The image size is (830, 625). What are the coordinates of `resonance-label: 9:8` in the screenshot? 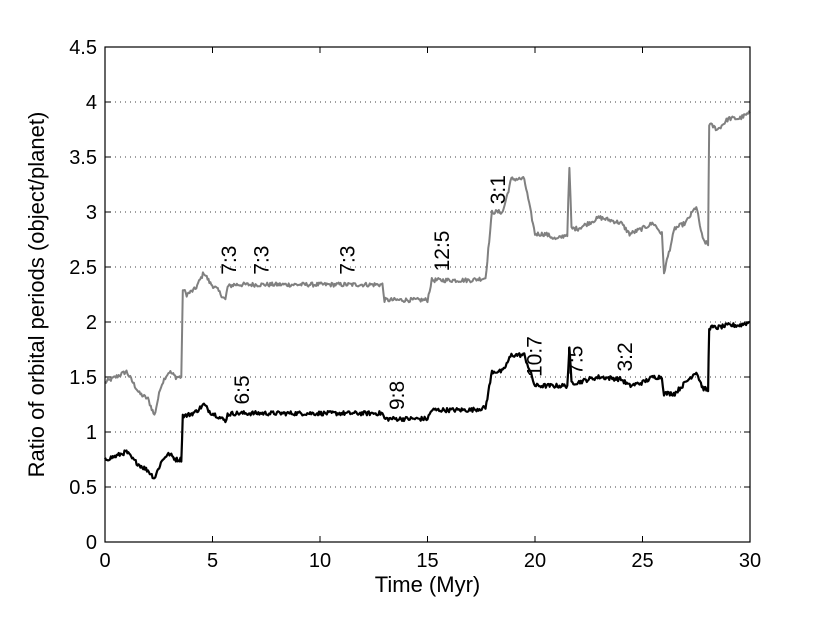 It's located at (397, 395).